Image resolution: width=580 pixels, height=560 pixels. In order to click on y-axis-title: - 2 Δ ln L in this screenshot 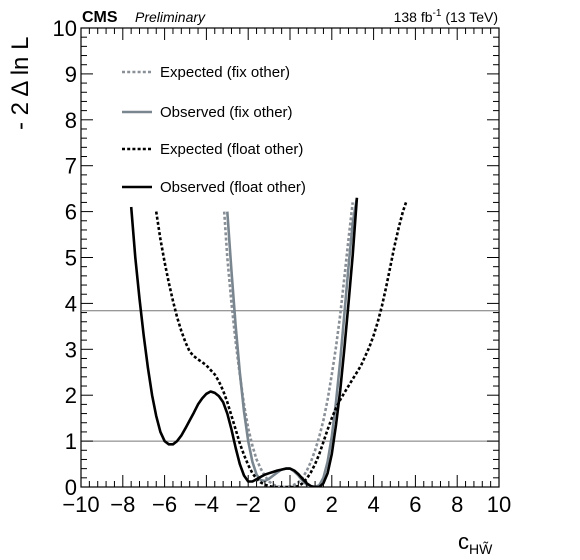, I will do `click(20, 83)`.